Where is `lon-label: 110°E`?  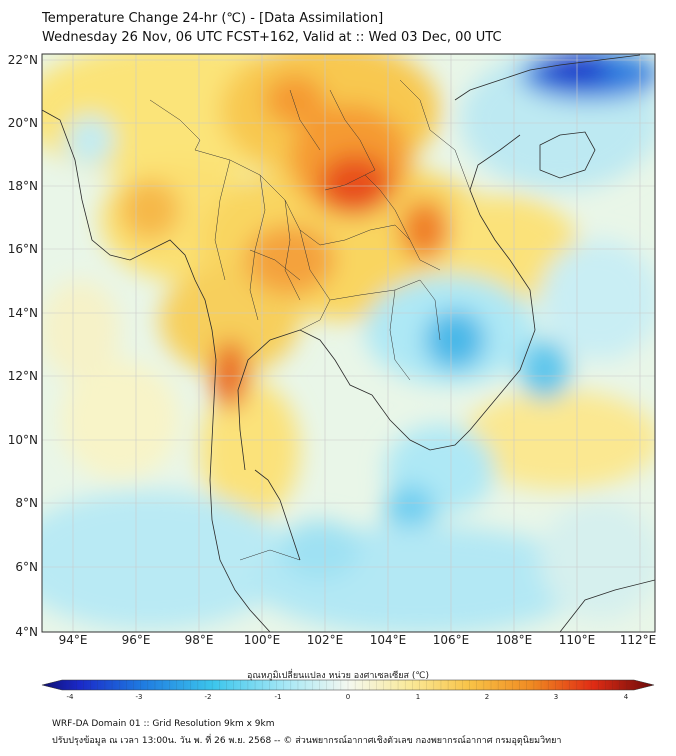 lon-label: 110°E is located at coordinates (577, 640).